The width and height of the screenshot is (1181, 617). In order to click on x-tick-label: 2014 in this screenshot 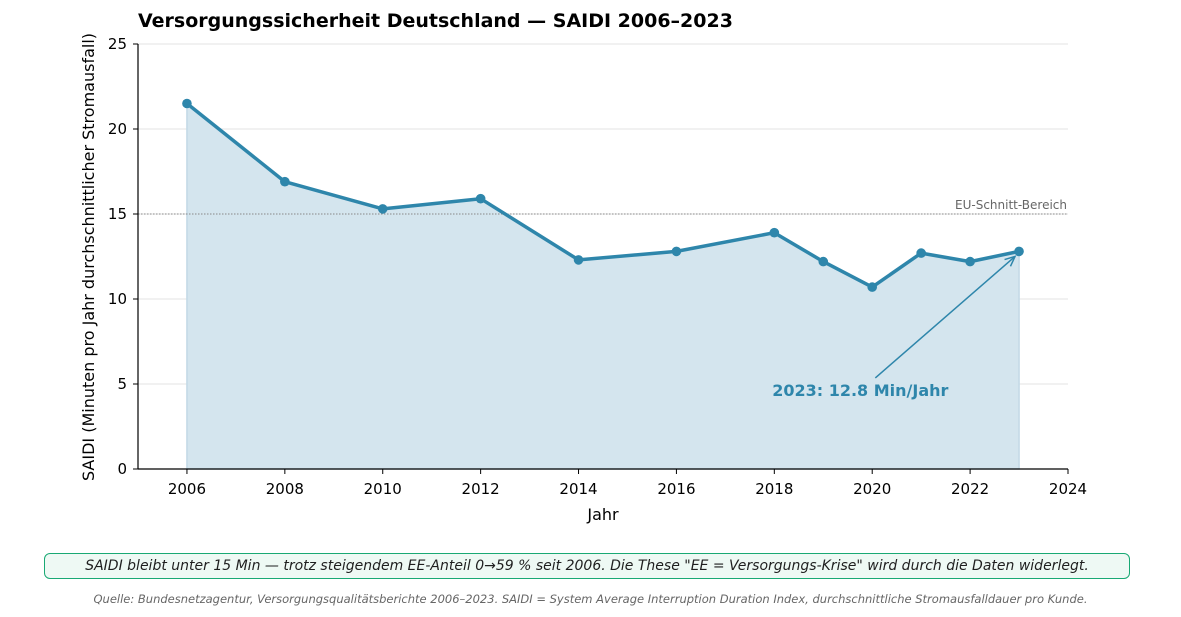, I will do `click(578, 489)`.